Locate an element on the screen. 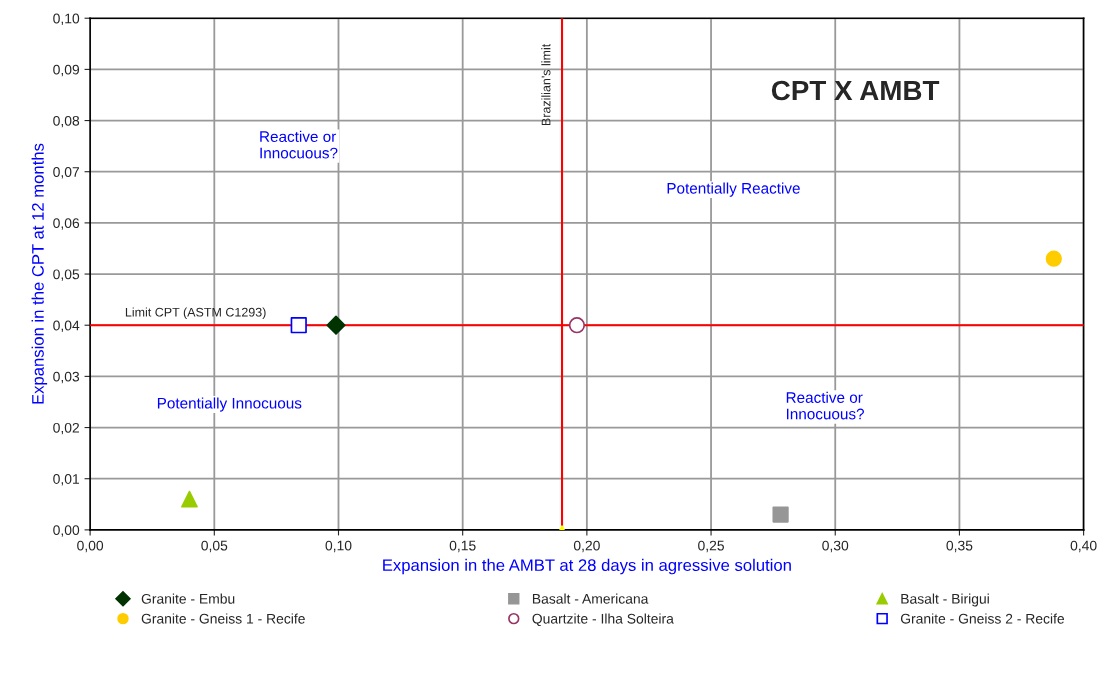 This screenshot has width=1099, height=675. ref-line-label: Brazilian's limit is located at coordinates (546, 84).